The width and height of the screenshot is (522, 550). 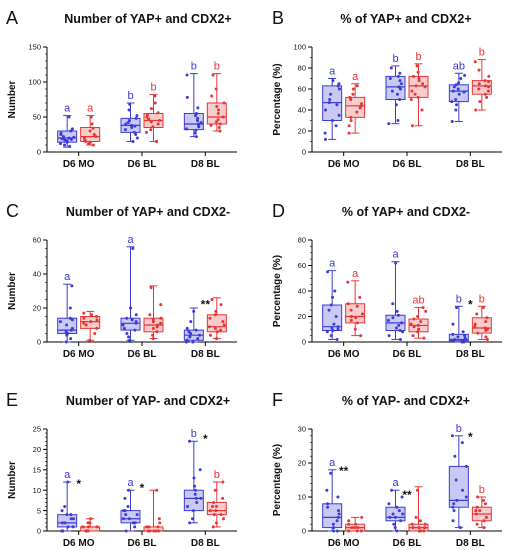 I want to click on panel-title: Number of YAP+ and CDX2-, so click(x=148, y=212).